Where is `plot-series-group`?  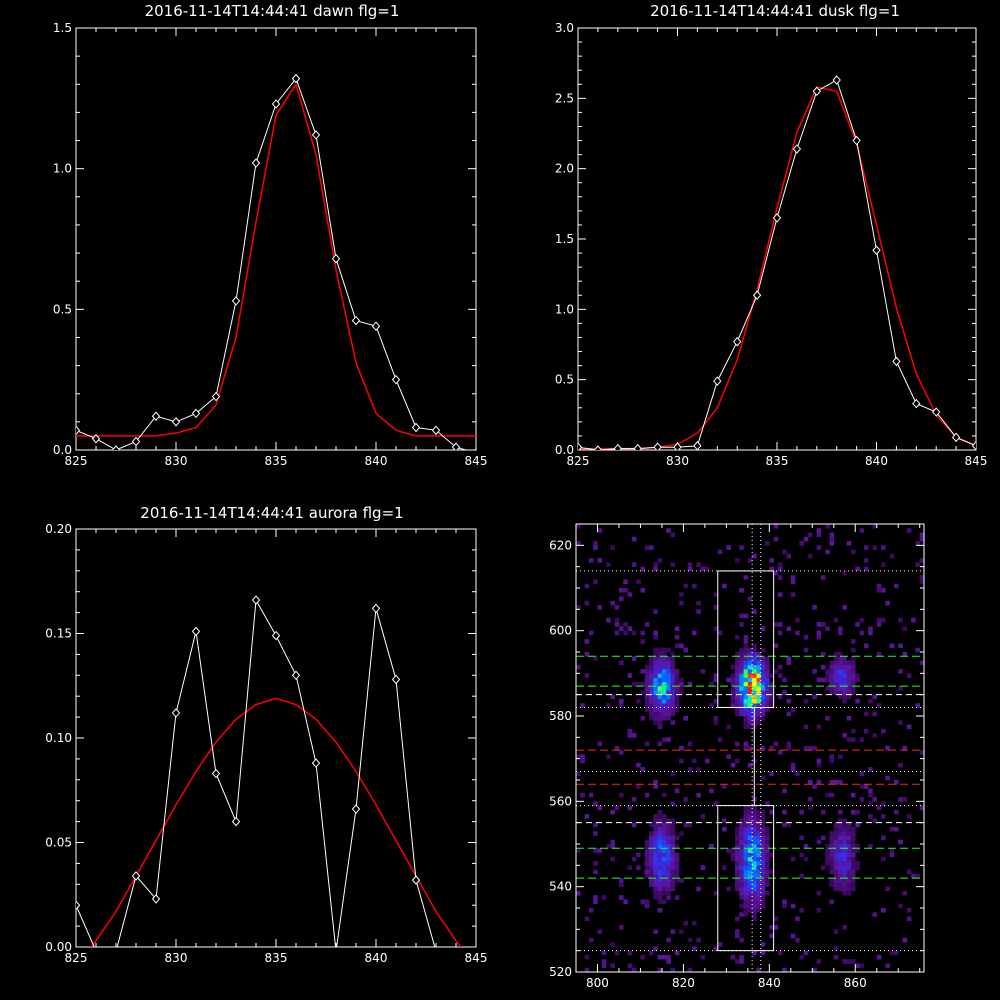
plot-series-group is located at coordinates (777, 262).